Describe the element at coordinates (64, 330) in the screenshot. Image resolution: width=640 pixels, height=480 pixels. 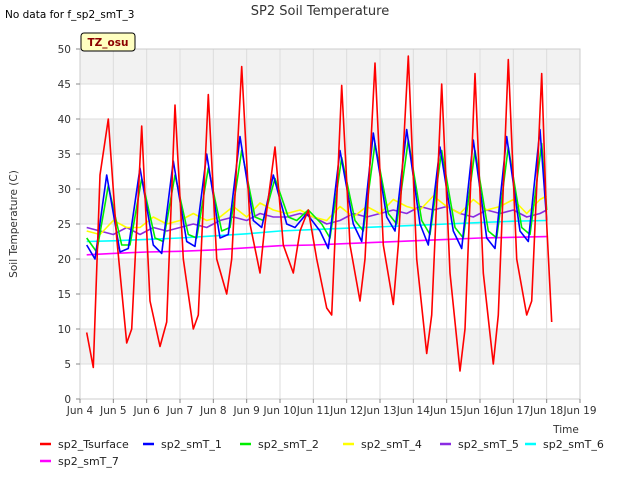
I see `y-tick-label: 10` at that location.